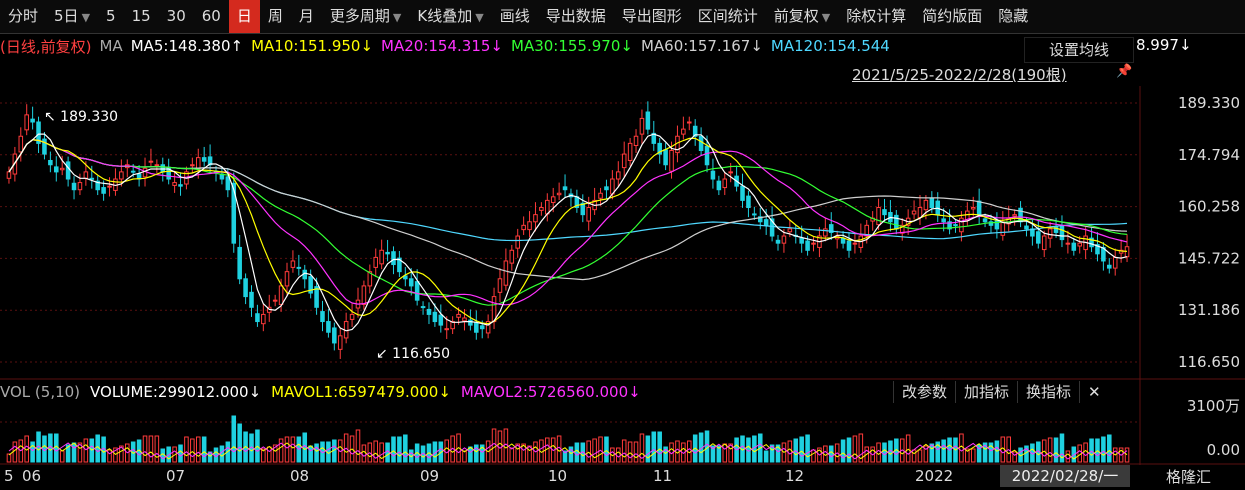  I want to click on toolbar-item-6: 日, so click(244, 16).